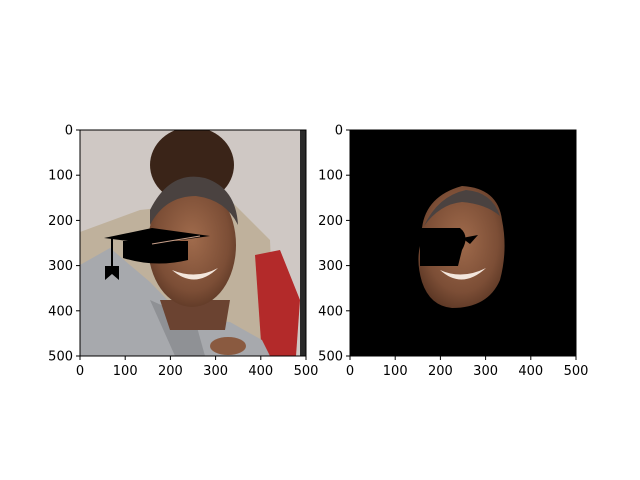 This screenshot has height=480, width=640. I want to click on cap-removed-region, so click(443, 247).